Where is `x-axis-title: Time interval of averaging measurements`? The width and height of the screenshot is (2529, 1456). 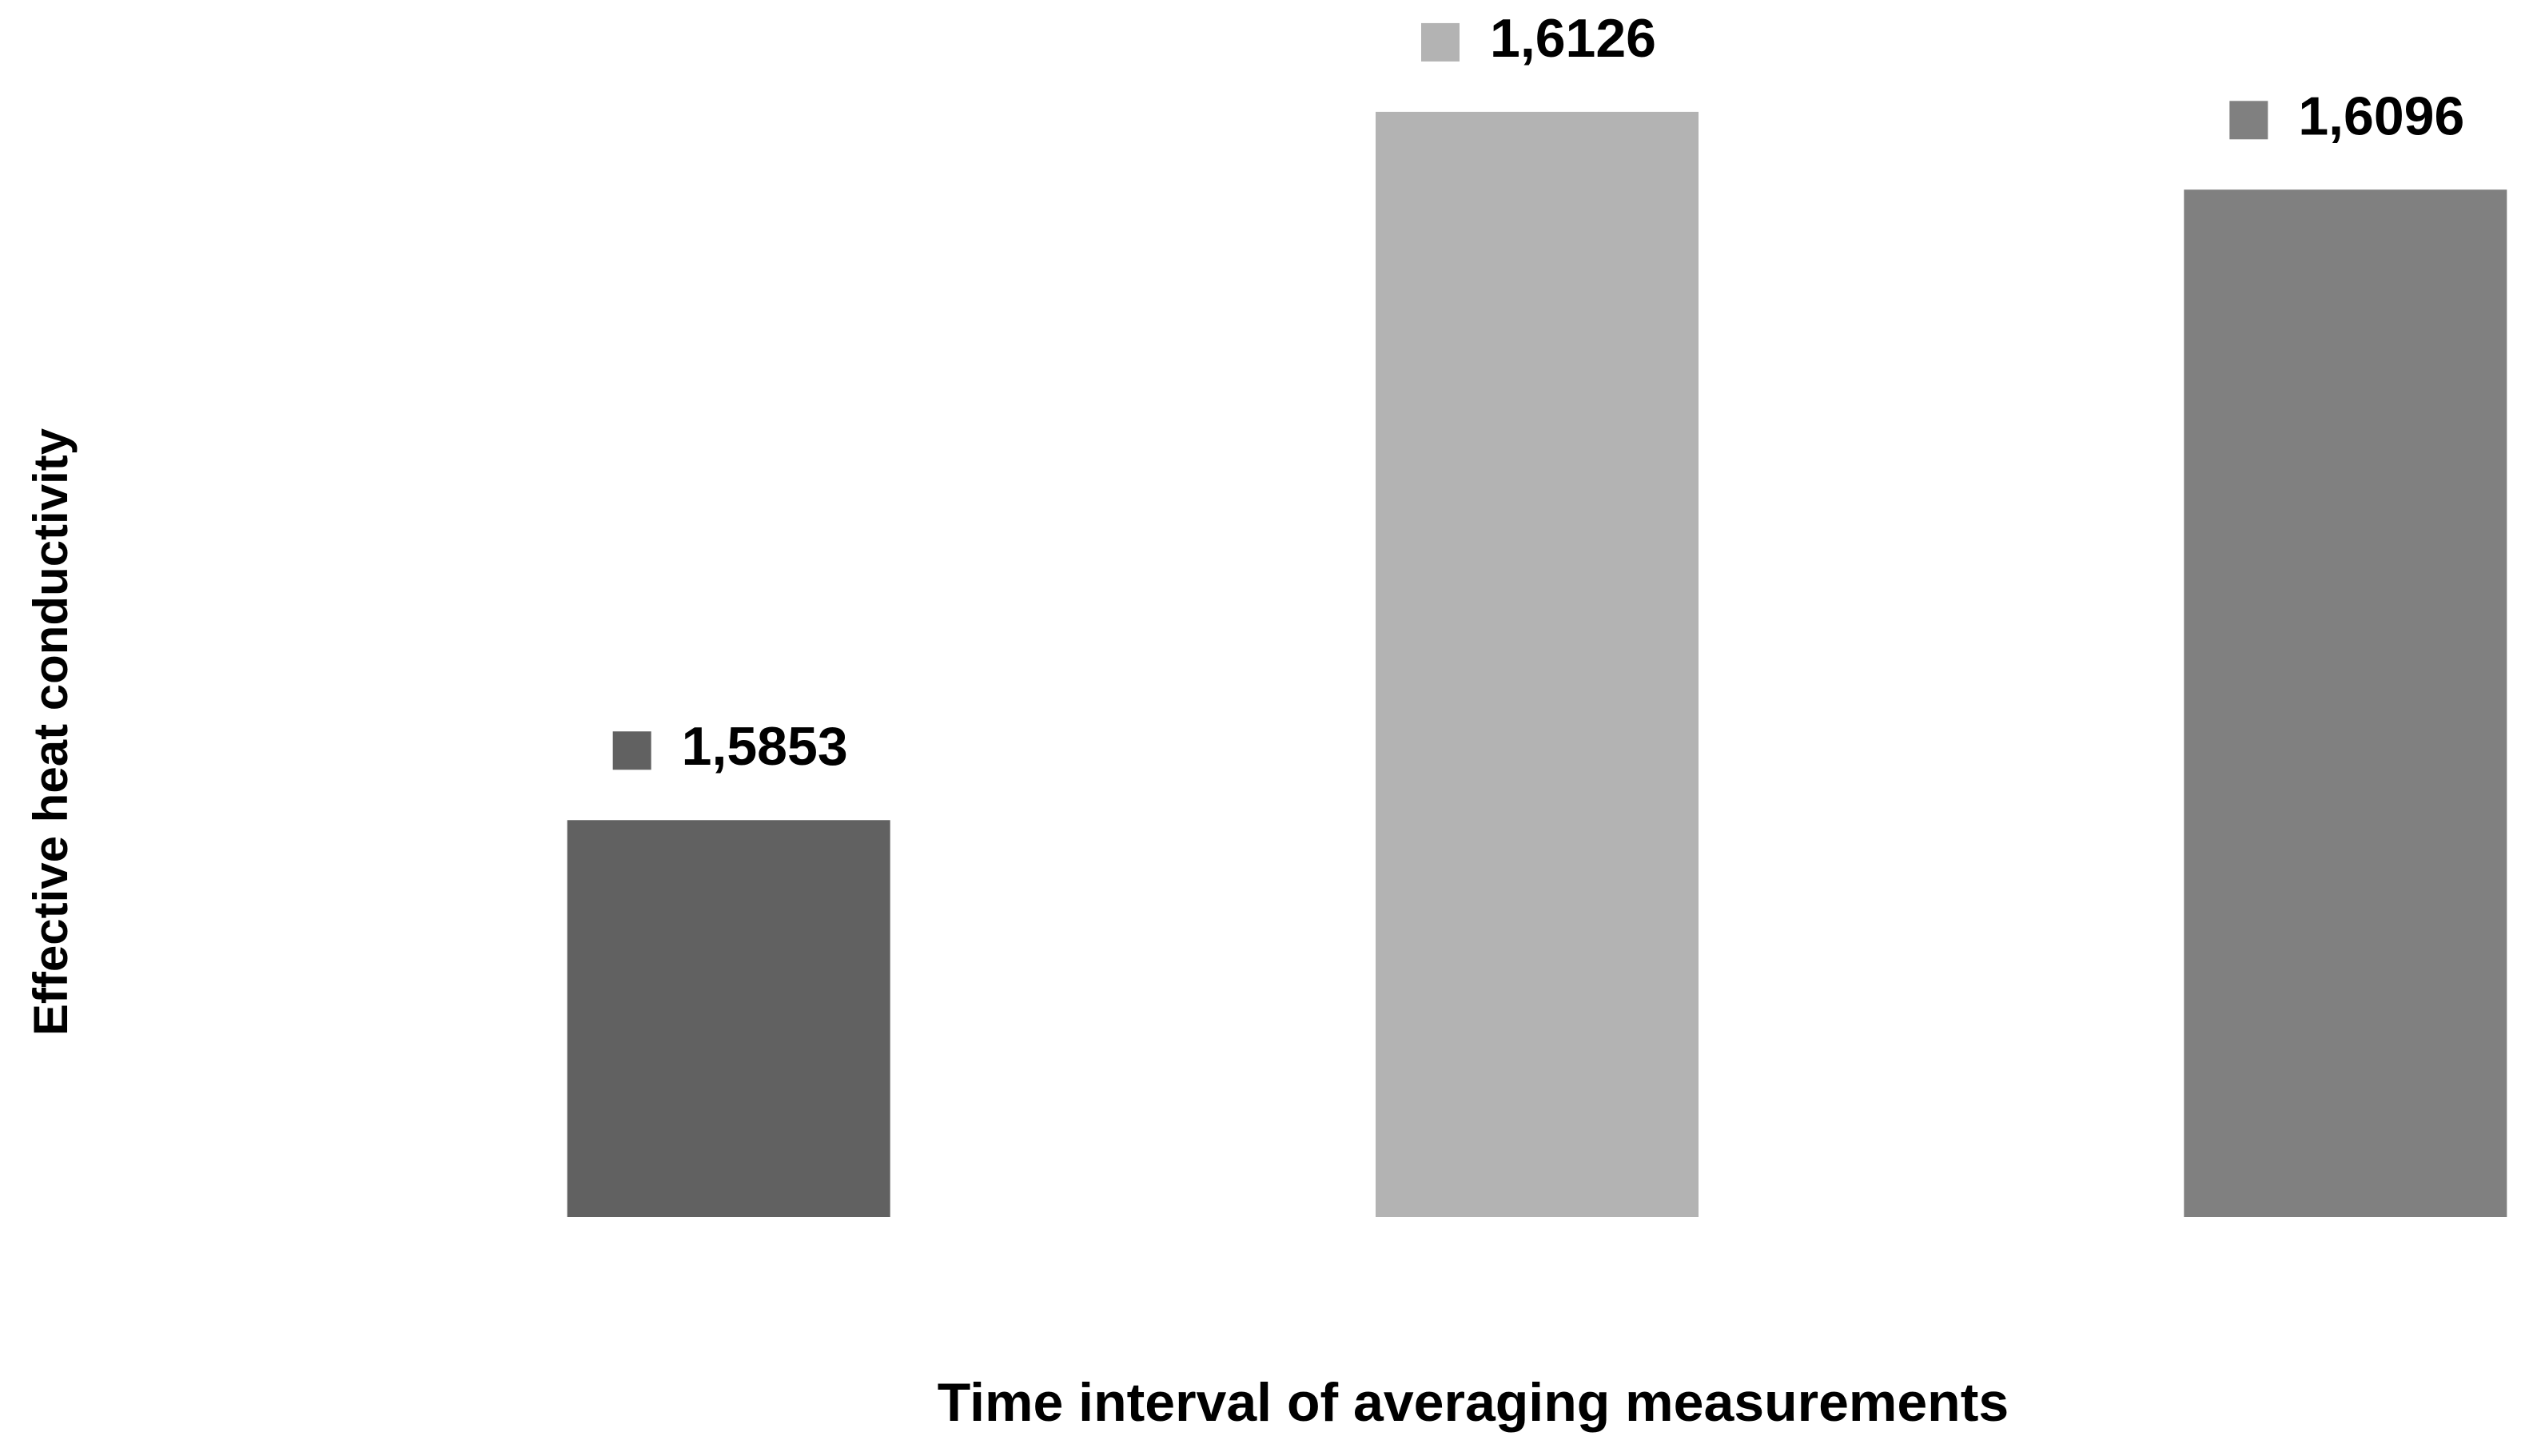
x-axis-title: Time interval of averaging measurements is located at coordinates (1474, 1402).